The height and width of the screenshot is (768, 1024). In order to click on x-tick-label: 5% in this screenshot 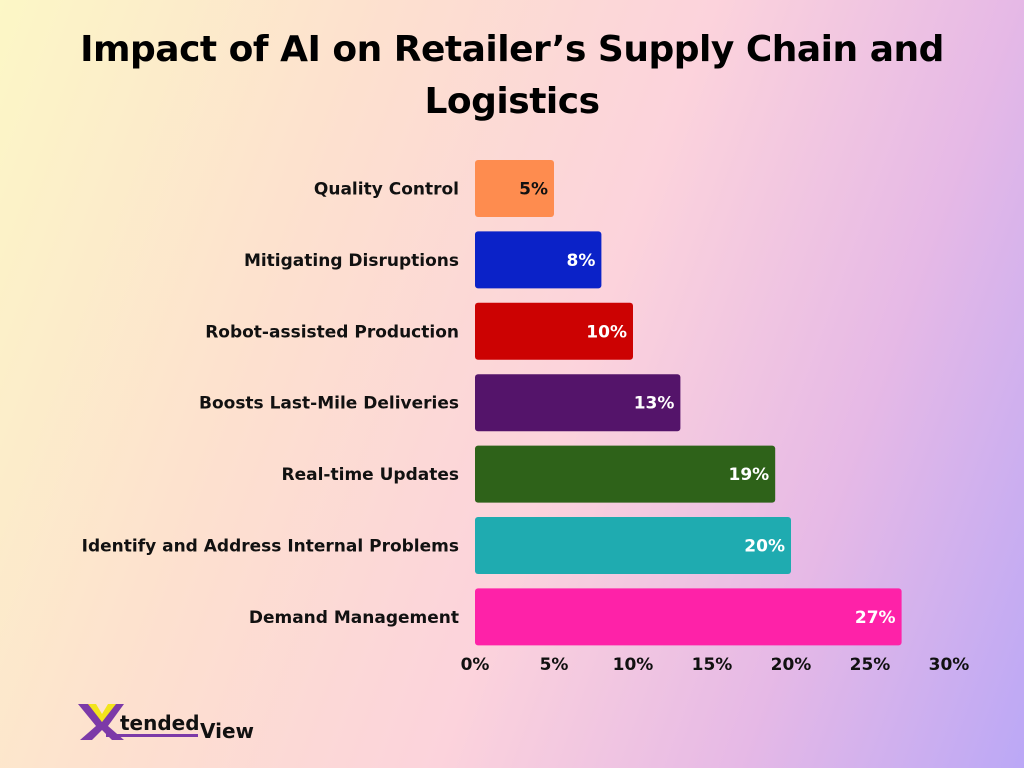, I will do `click(554, 665)`.